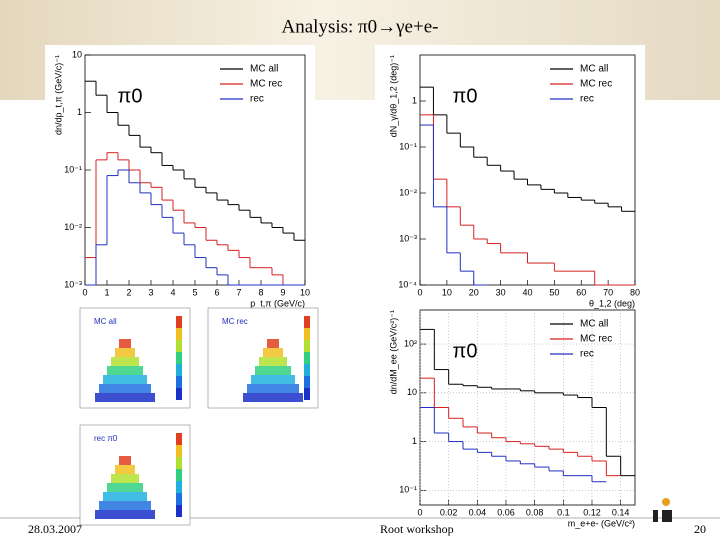 Image resolution: width=720 pixels, height=545 pixels. What do you see at coordinates (417, 529) in the screenshot?
I see `footer-event: Root workshop` at bounding box center [417, 529].